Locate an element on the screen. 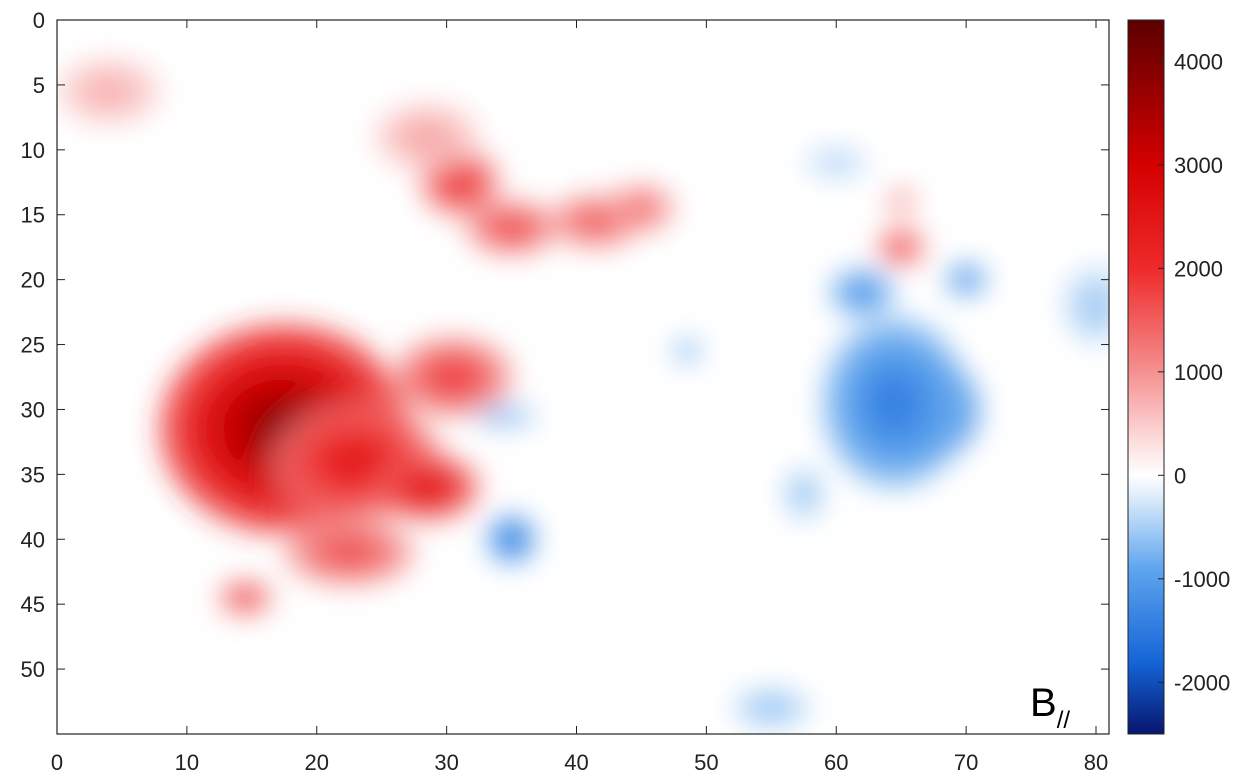 The width and height of the screenshot is (1236, 778). y-tick-label: 30 is located at coordinates (33, 409).